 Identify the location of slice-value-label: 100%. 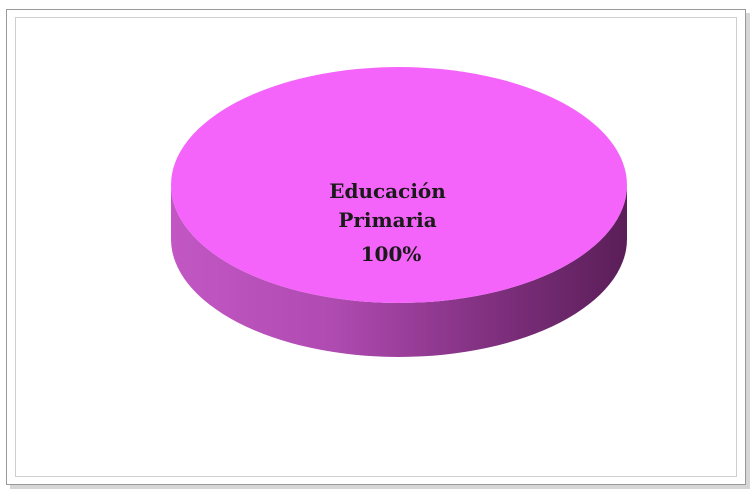
(391, 254).